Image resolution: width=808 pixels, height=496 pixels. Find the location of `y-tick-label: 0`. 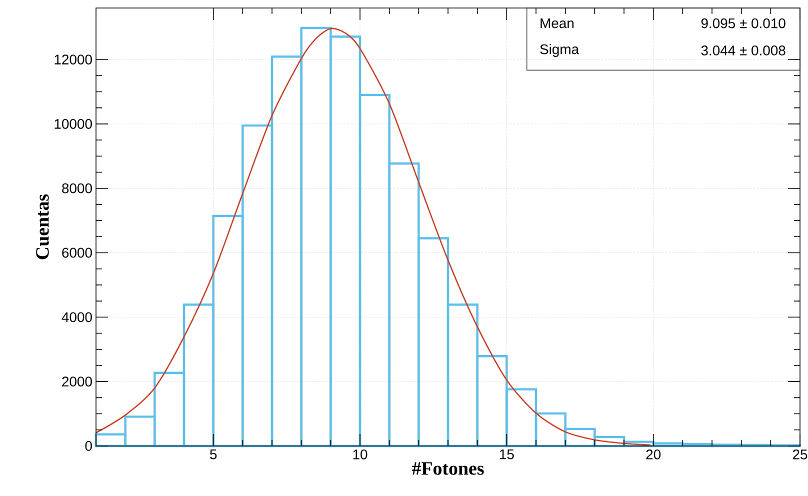

y-tick-label: 0 is located at coordinates (88, 446).